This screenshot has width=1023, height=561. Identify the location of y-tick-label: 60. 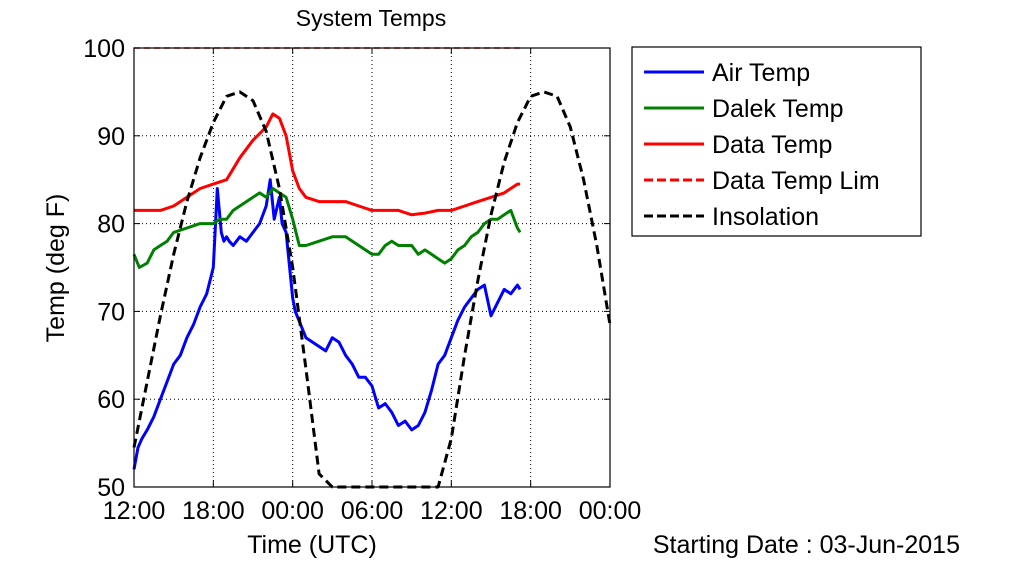
(111, 400).